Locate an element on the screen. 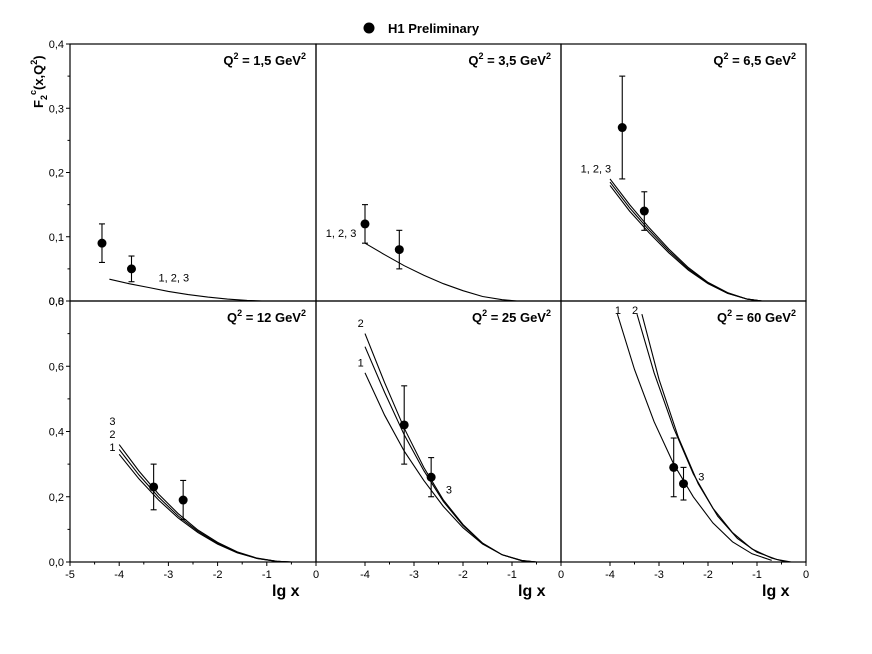 This screenshot has width=872, height=654. panel-title: Q2 = 1,5 GeV2 is located at coordinates (264, 59).